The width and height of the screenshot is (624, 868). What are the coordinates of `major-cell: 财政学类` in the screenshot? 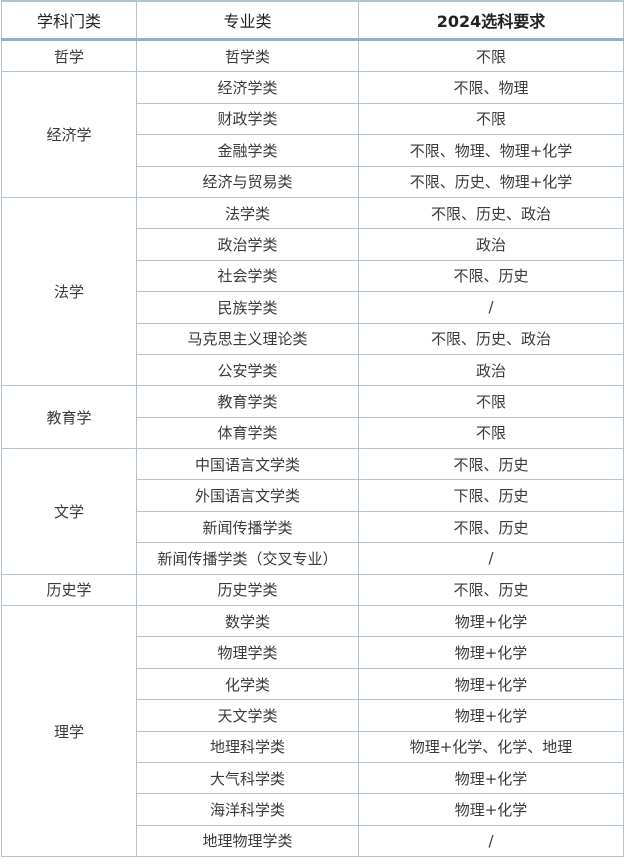 It's located at (247, 119).